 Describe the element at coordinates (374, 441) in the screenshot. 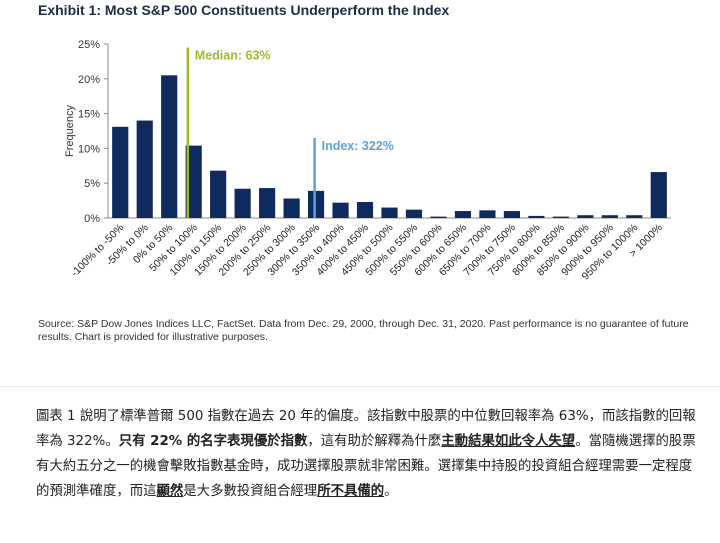

I see `paragraph-text-2: ，這有助於解釋為什麼` at that location.